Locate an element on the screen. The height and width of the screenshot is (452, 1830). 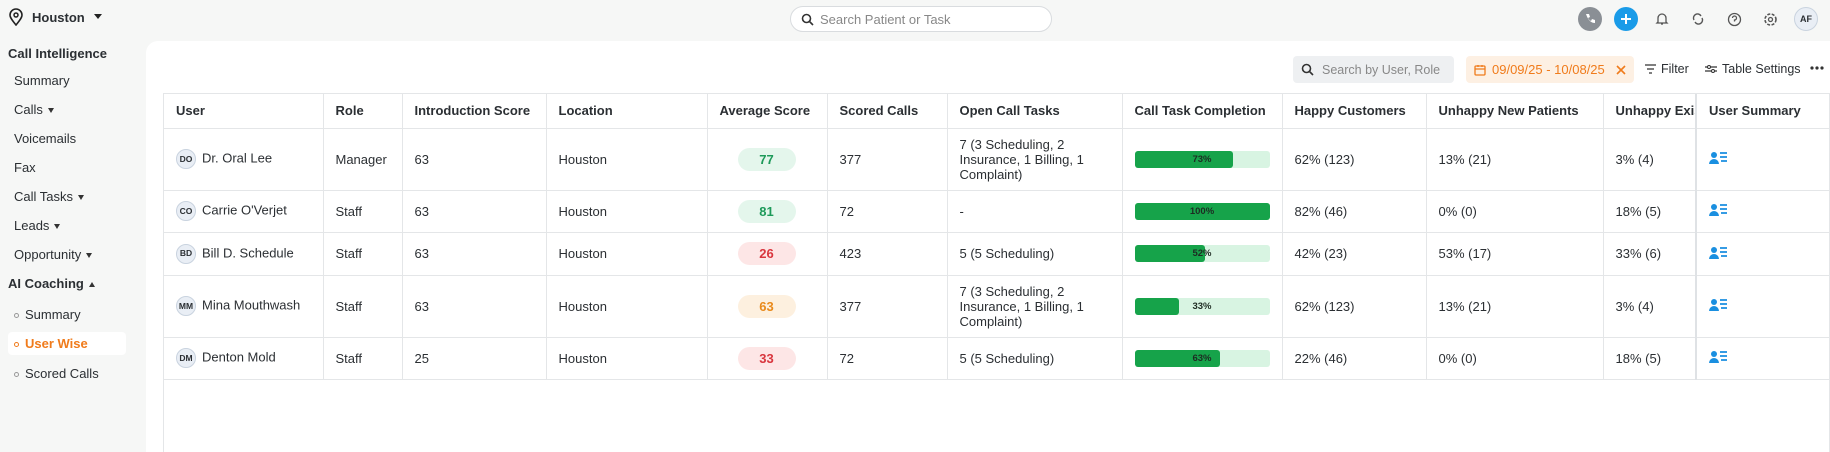
sync-button is located at coordinates (1698, 19).